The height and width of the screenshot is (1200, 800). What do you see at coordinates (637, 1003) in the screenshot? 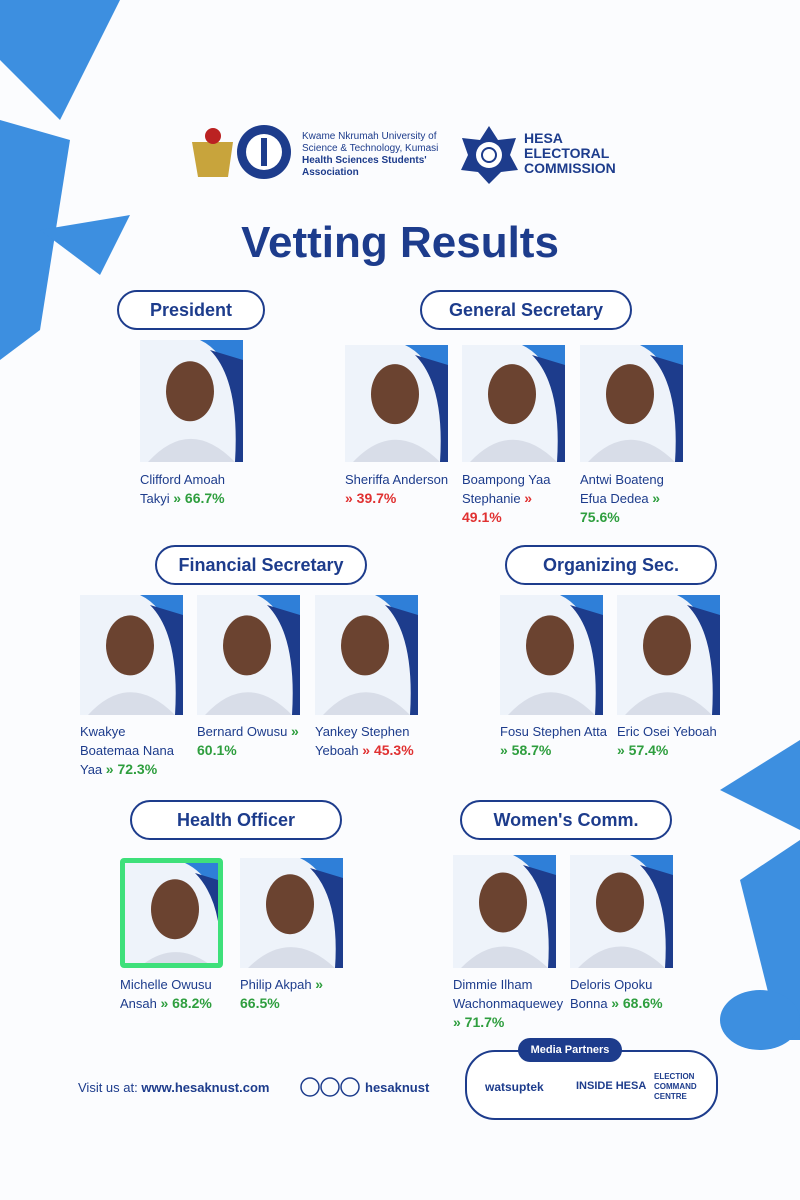
I see `candidate-result: » 68.6%` at bounding box center [637, 1003].